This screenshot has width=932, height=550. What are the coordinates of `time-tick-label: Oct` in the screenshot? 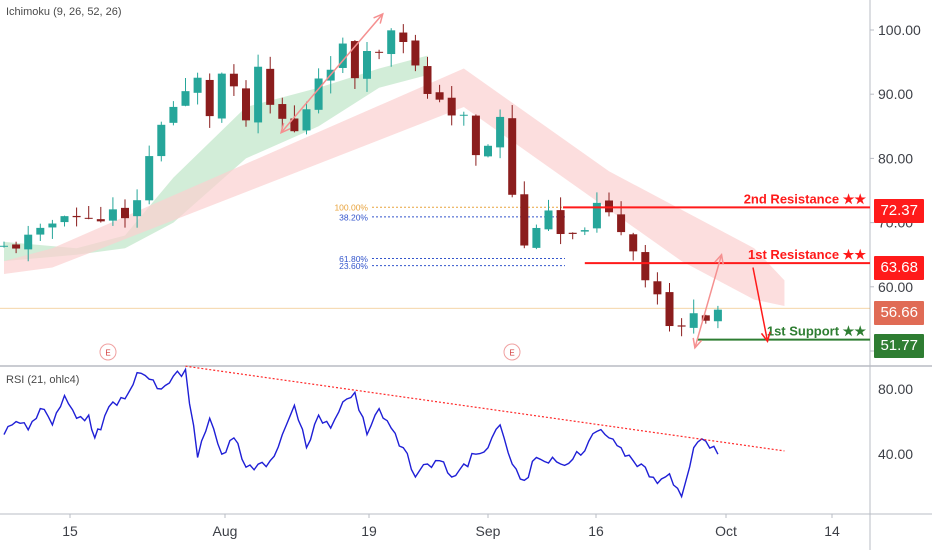 It's located at (726, 531).